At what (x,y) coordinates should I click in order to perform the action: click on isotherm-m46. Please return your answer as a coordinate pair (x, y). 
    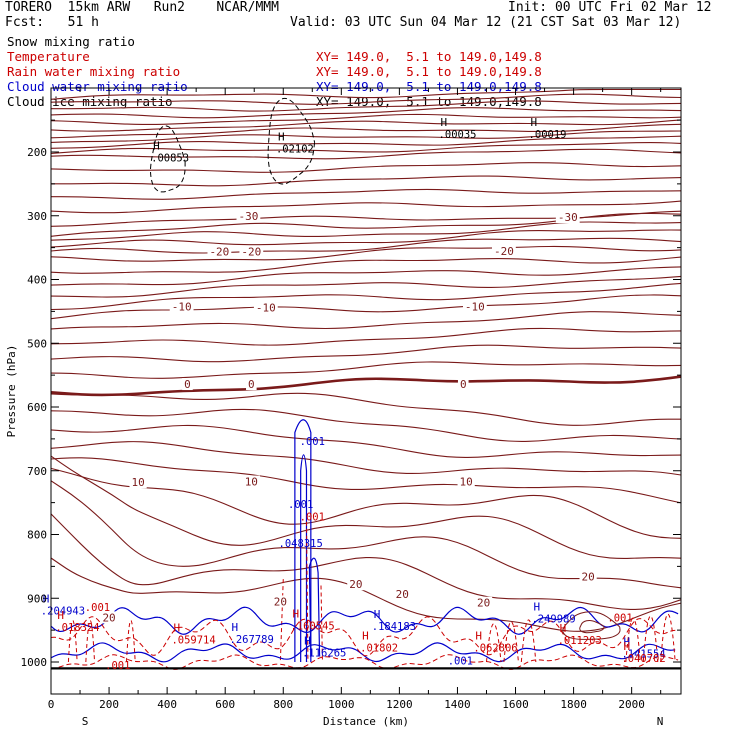
    Looking at the image, I should click on (366, 136).